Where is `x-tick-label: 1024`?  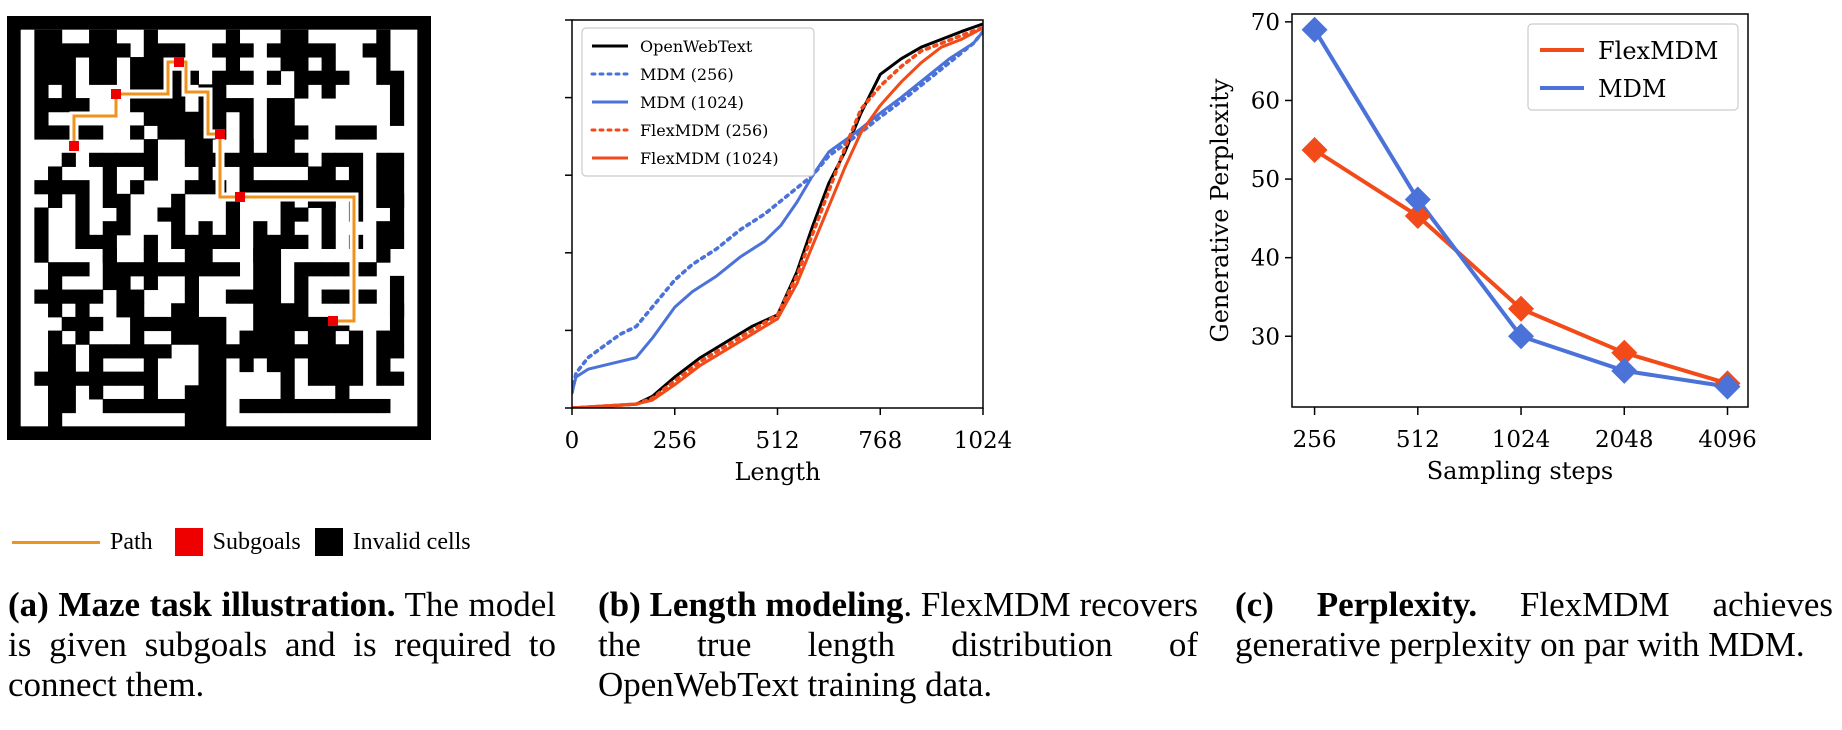 x-tick-label: 1024 is located at coordinates (983, 441).